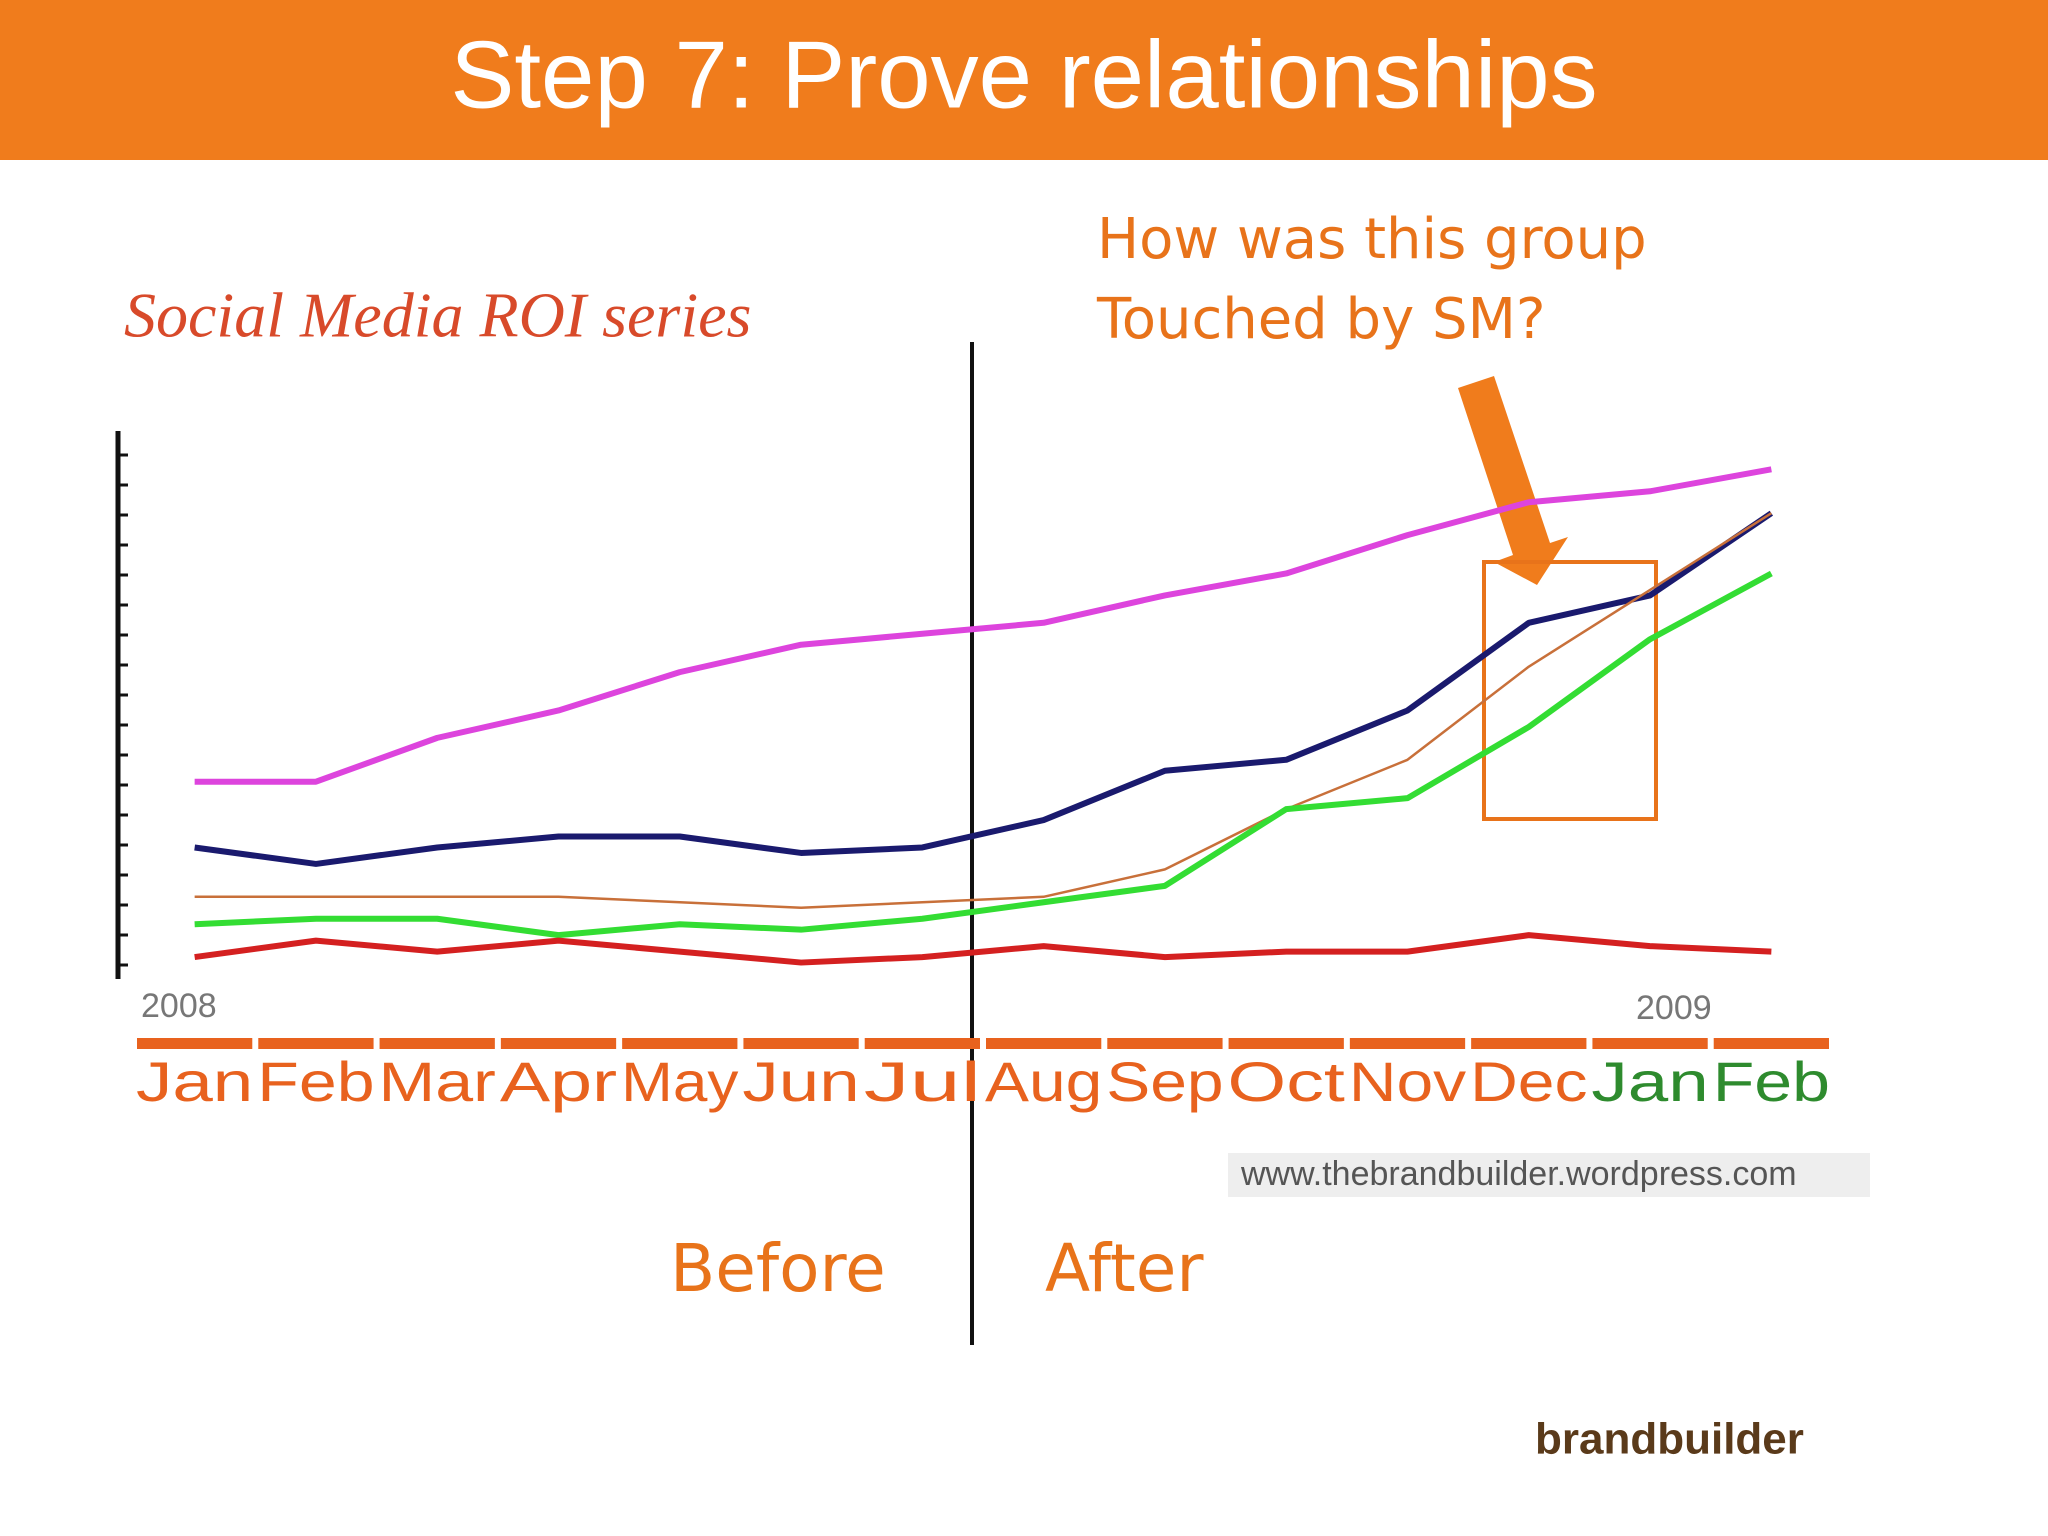 Image resolution: width=2048 pixels, height=1536 pixels. Describe the element at coordinates (1043, 1081) in the screenshot. I see `x-tick-label: Aug` at that location.